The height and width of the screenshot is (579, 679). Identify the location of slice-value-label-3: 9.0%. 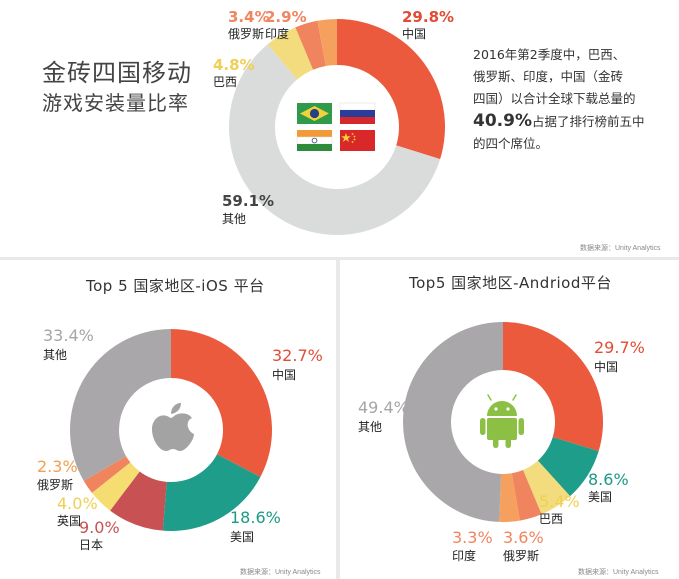
(99, 527).